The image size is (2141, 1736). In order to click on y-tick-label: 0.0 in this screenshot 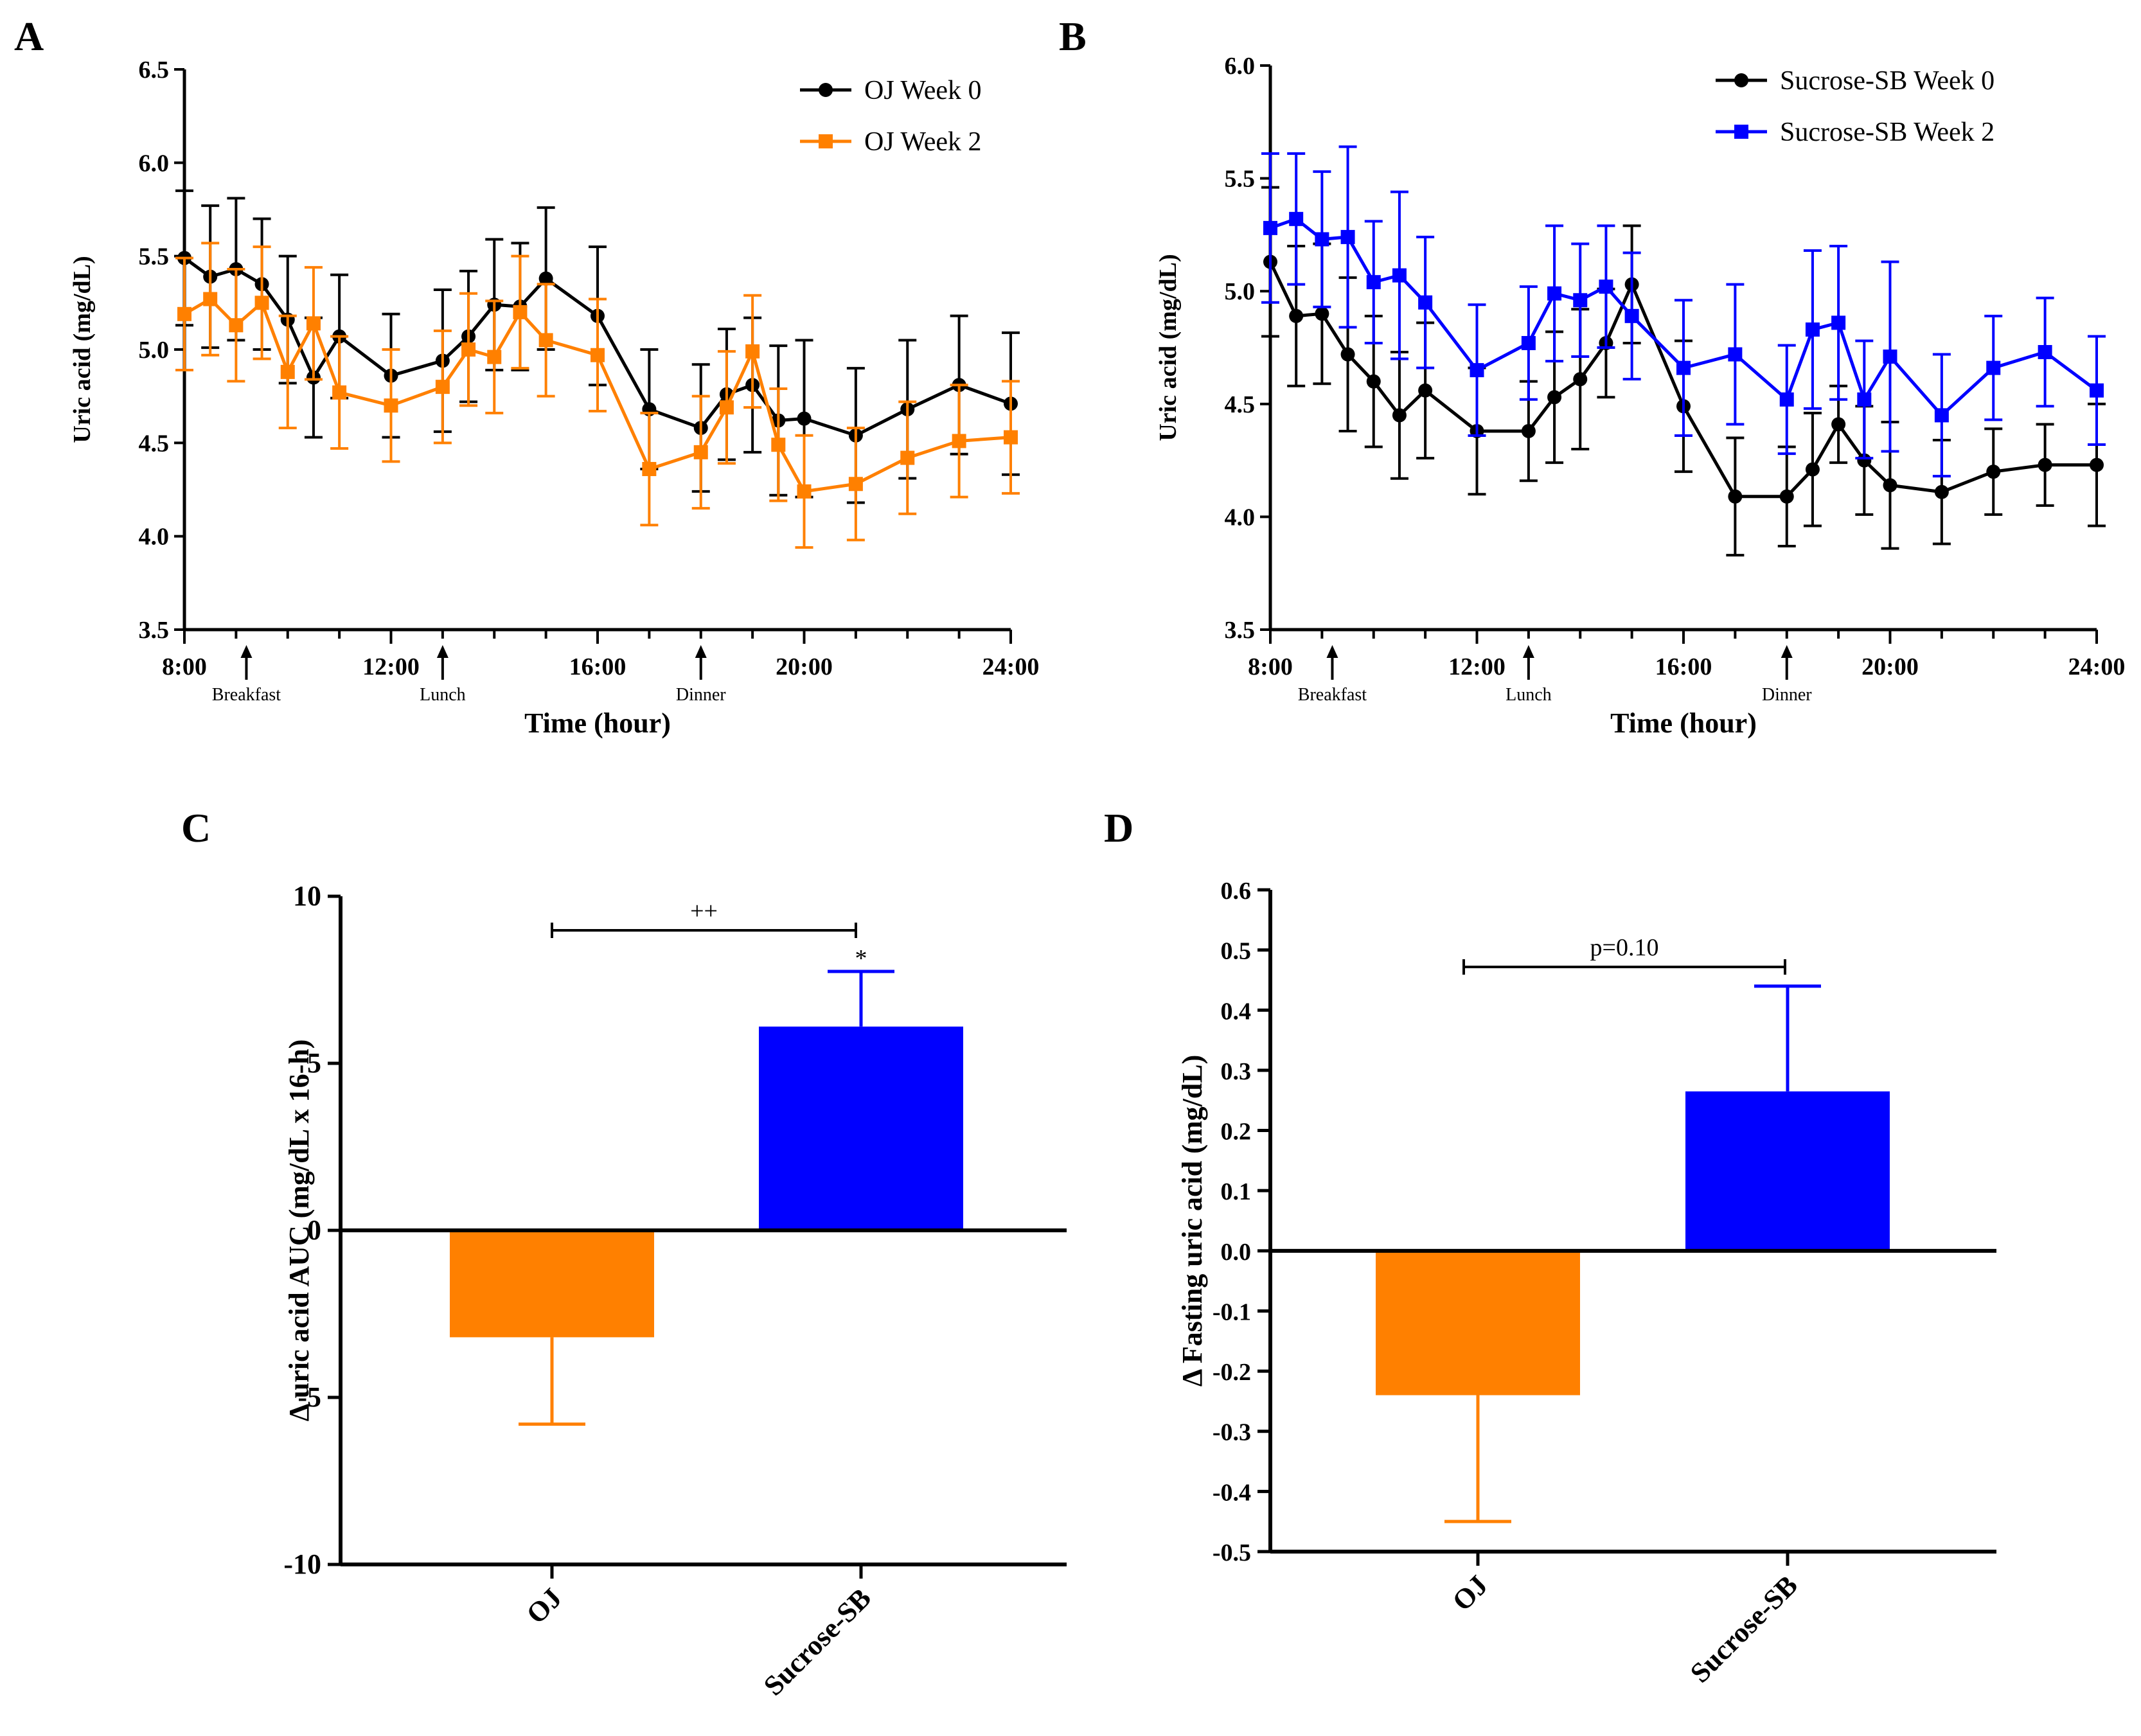, I will do `click(1236, 1252)`.